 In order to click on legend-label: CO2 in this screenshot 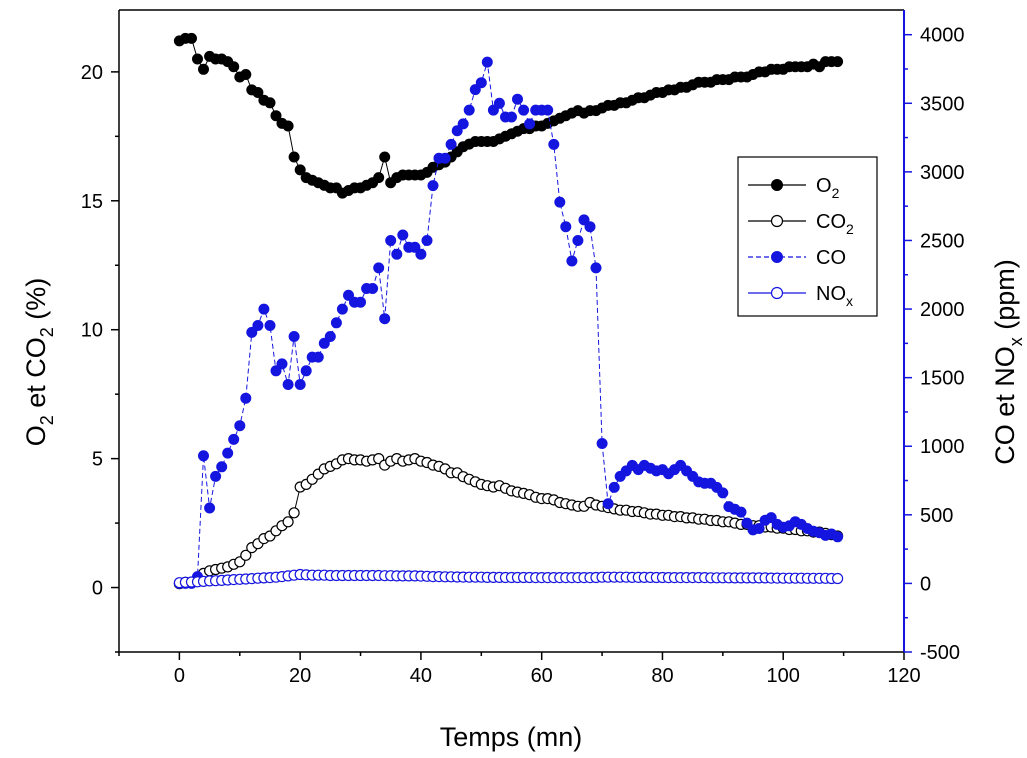, I will do `click(835, 224)`.